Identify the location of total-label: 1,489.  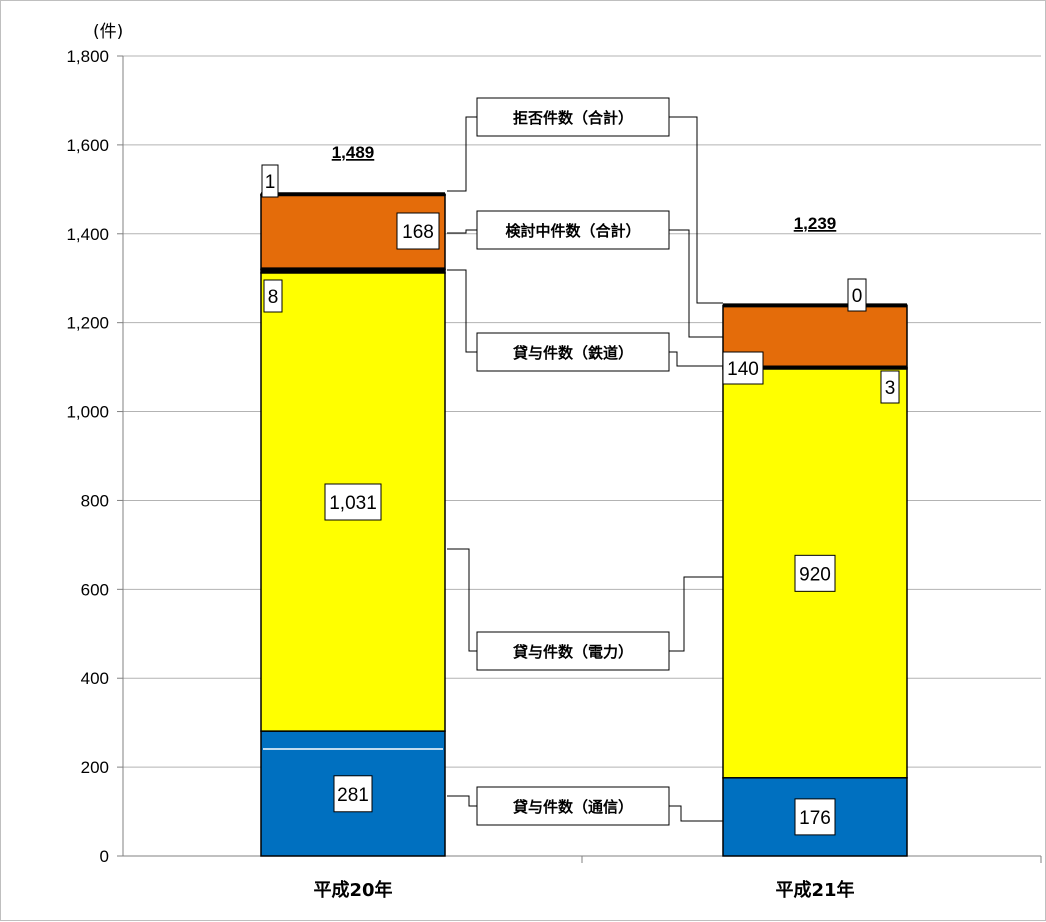
(353, 152).